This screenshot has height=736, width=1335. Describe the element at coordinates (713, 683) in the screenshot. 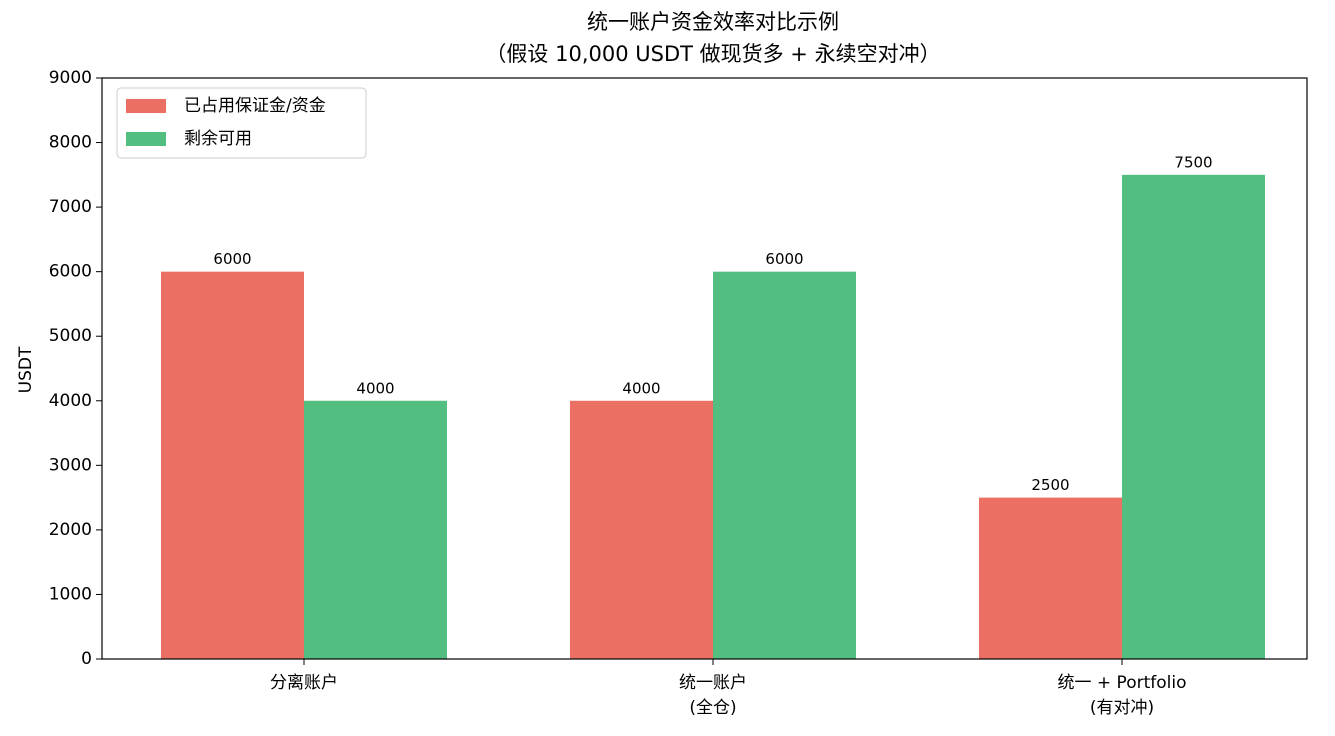

I see `x-tick-label: 统一账户` at that location.